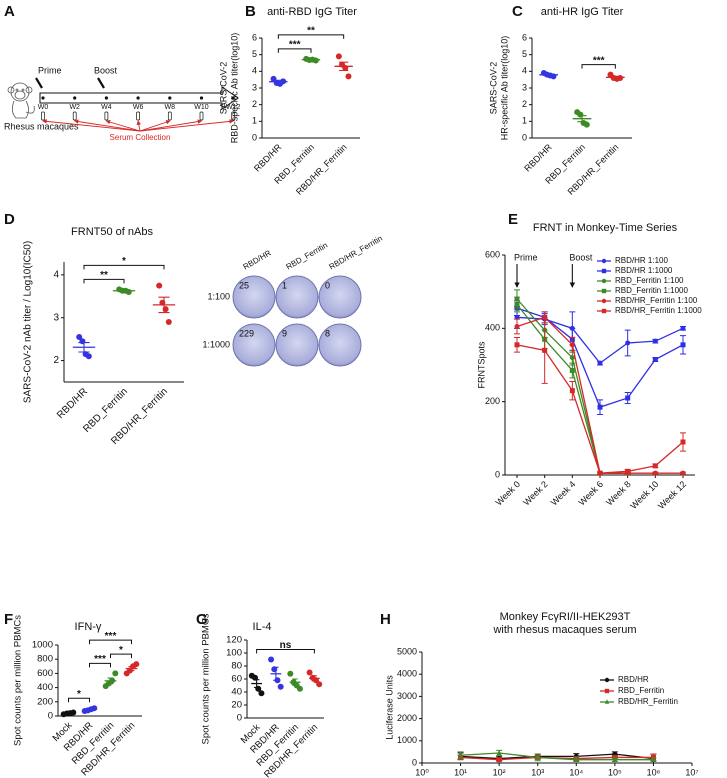 The width and height of the screenshot is (727, 778). I want to click on y-tick-label: 400, so click(492, 328).